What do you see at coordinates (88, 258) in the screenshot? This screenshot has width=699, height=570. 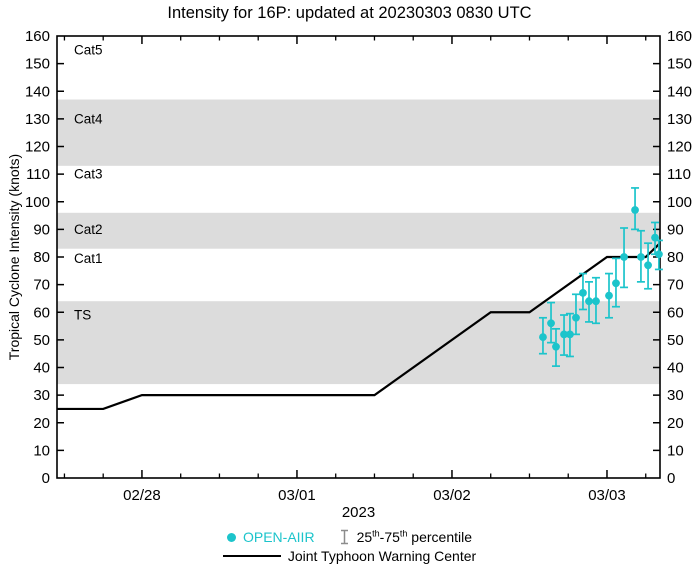 I see `category-label-cat1: Cat1` at bounding box center [88, 258].